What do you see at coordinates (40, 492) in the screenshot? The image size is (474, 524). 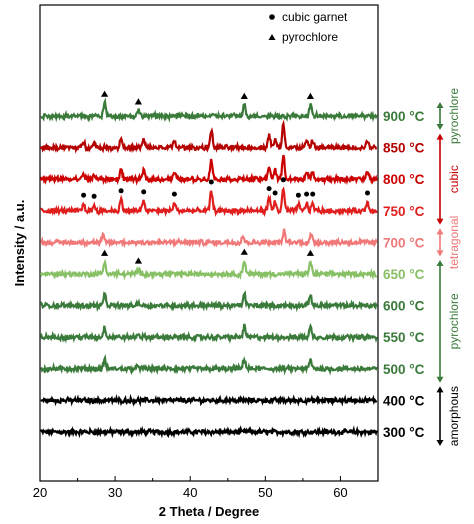 I see `x-tick-label-20: 20` at bounding box center [40, 492].